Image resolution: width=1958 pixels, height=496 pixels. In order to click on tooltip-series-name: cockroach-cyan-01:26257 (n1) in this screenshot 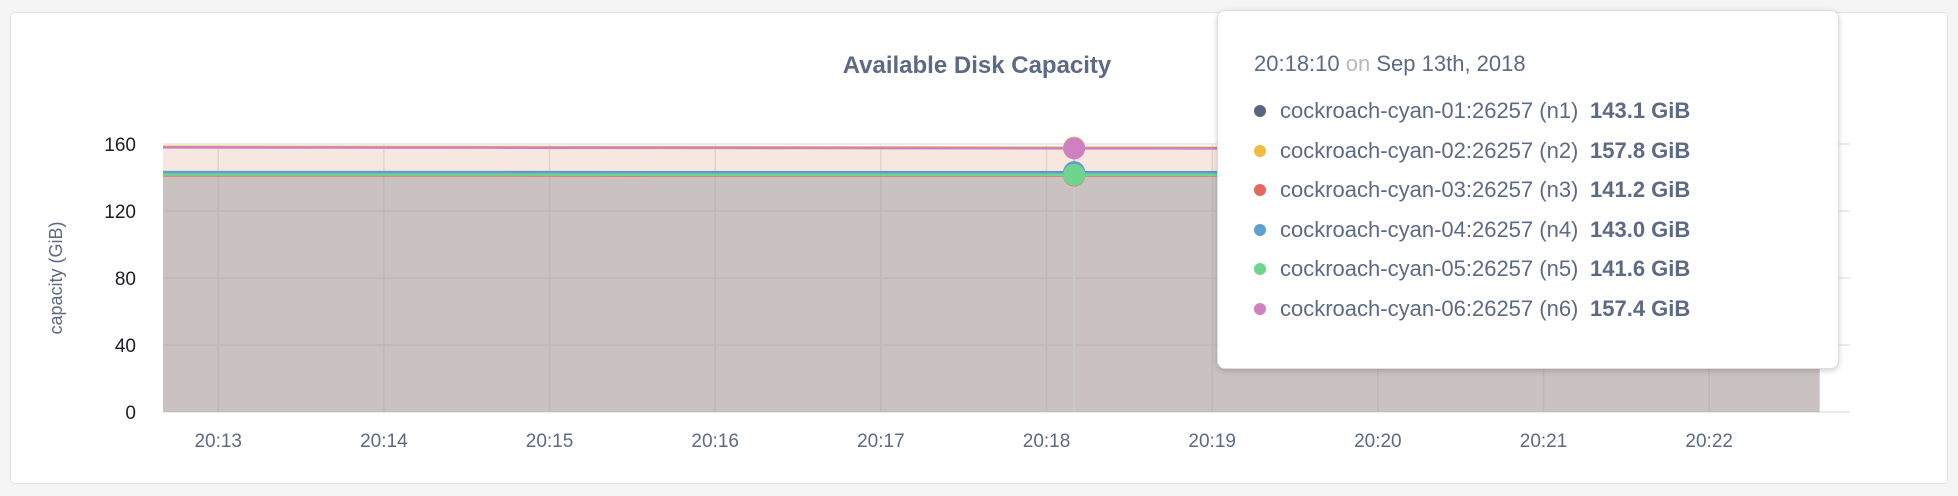, I will do `click(1429, 110)`.